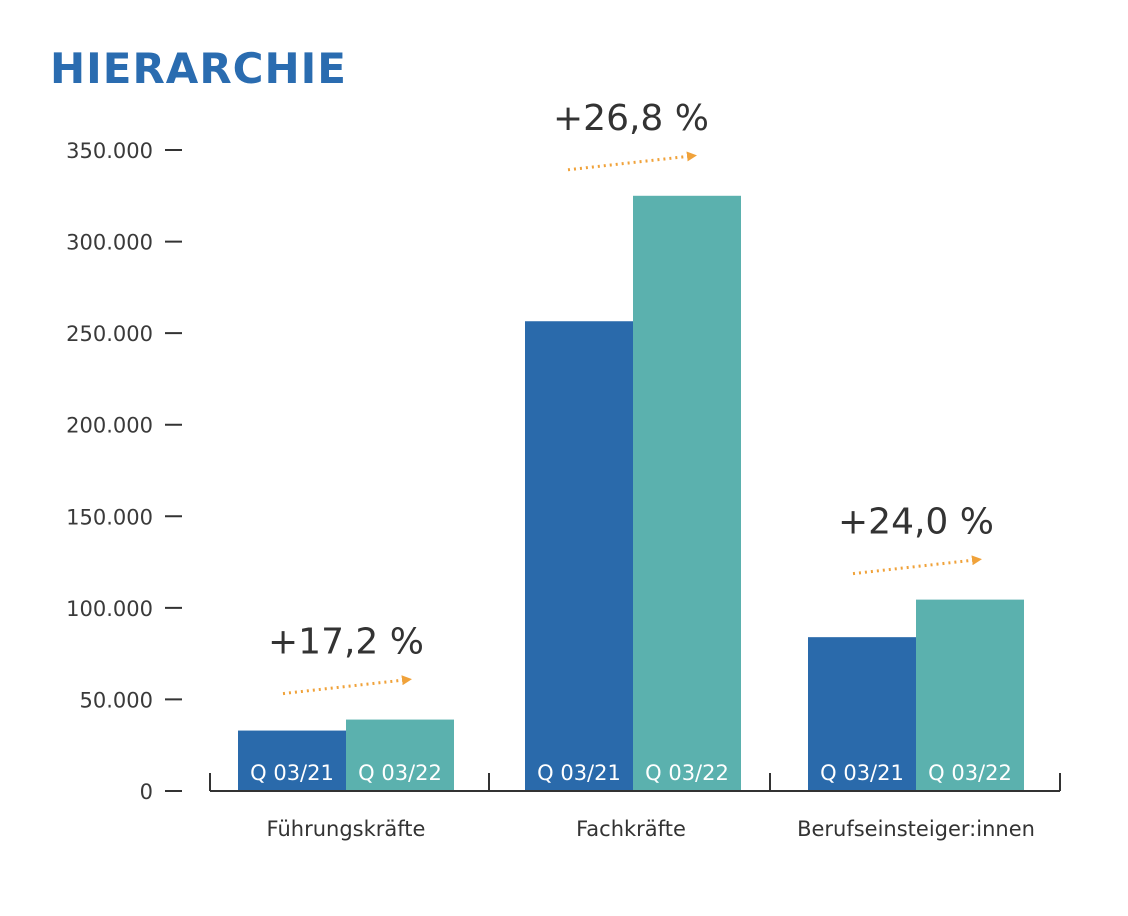 The image size is (1128, 916). I want to click on chart-title: HIERARCHIE, so click(198, 68).